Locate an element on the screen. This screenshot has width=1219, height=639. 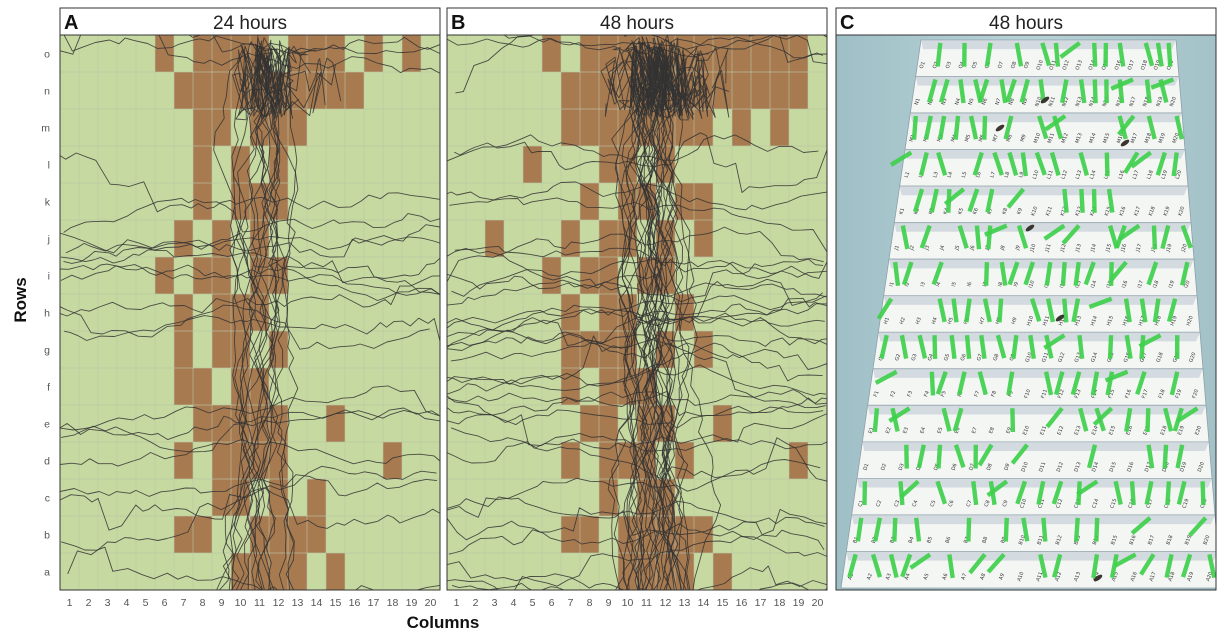
row-tick-c: c is located at coordinates (47, 499).